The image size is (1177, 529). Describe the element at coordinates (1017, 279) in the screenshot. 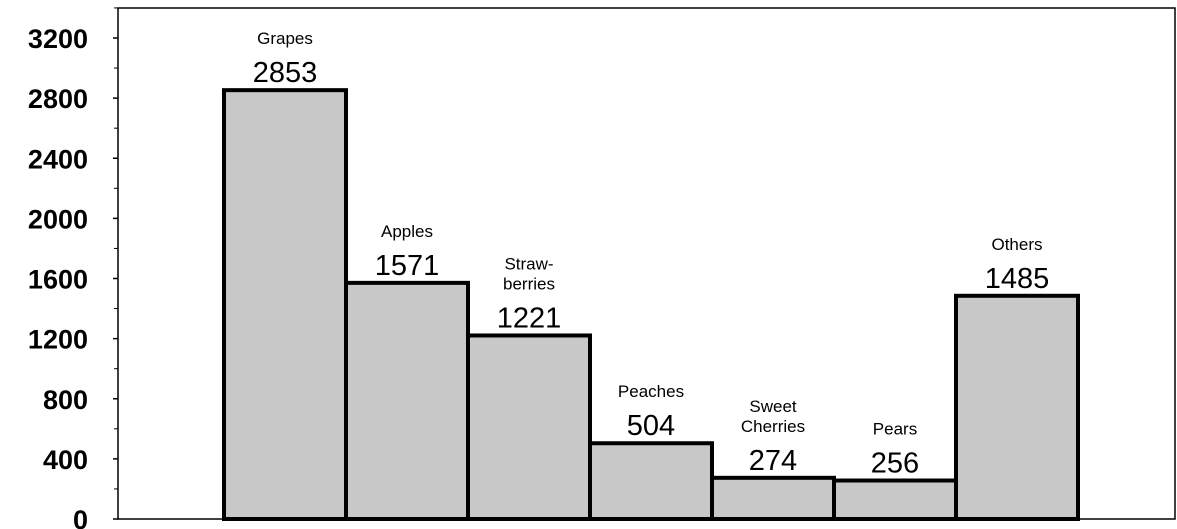

I see `value-label-6: 1485` at that location.